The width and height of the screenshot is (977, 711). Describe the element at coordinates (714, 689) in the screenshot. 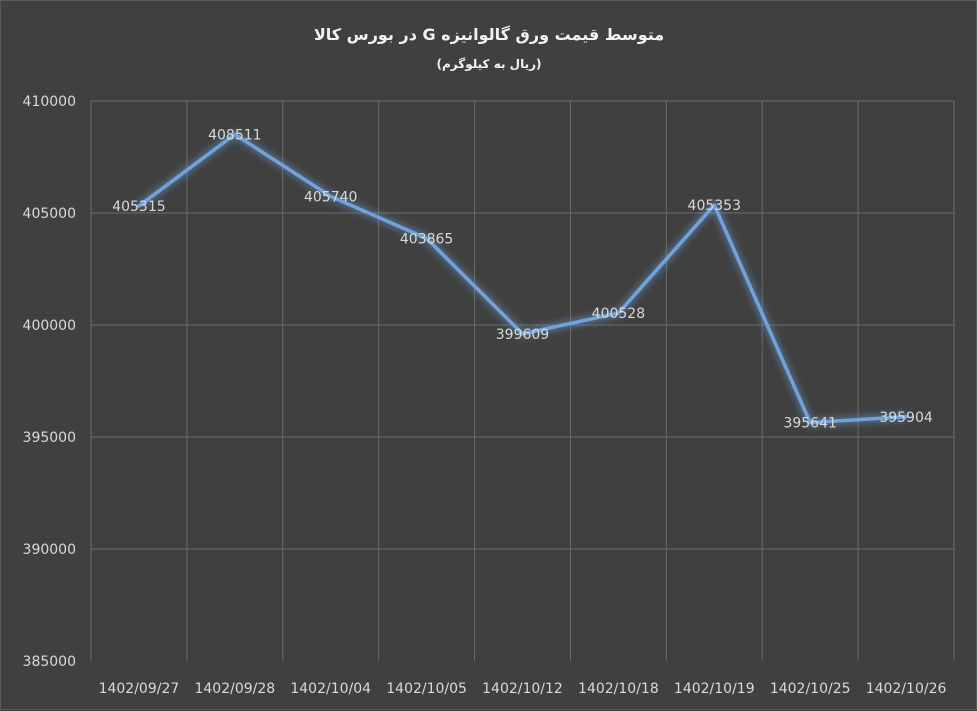

I see `x-tick-label: 1402/10/19` at that location.